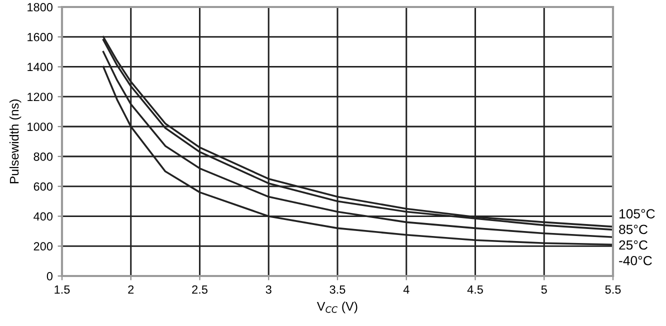  Describe the element at coordinates (16, 142) in the screenshot. I see `y-axis-title: Pulsewidth (ns)` at that location.